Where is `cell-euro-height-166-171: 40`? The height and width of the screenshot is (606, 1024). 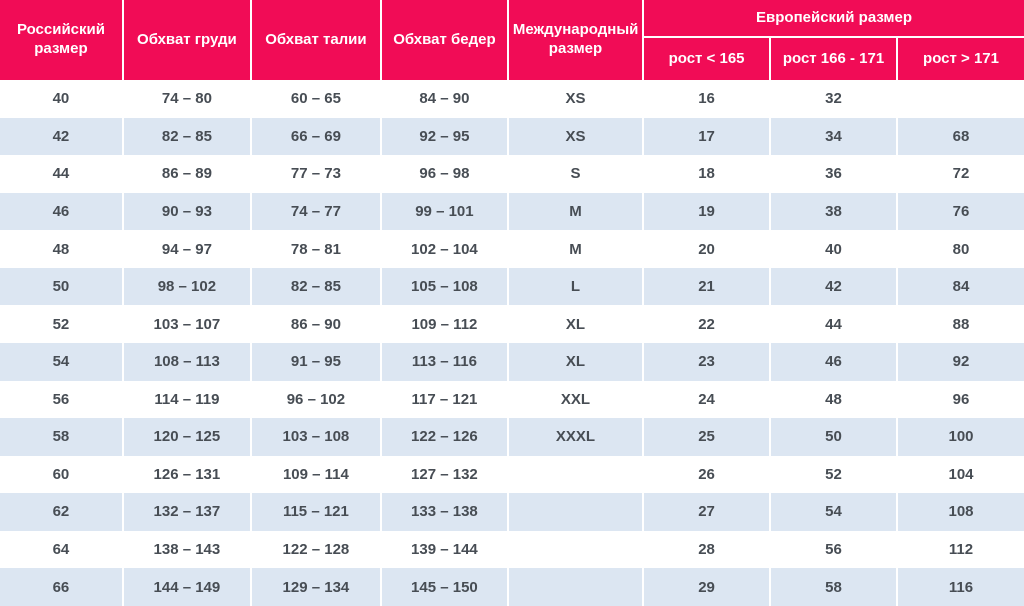
cell-euro-height-166-171: 40 is located at coordinates (834, 249).